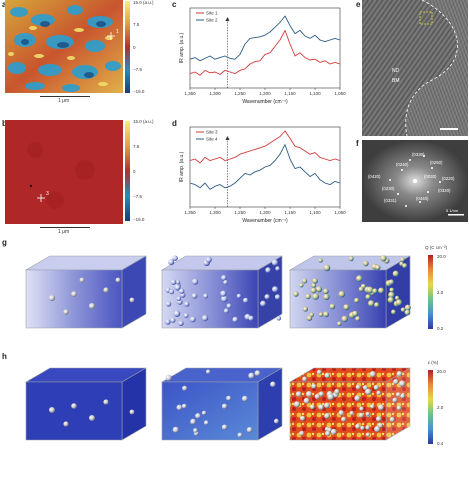 The image size is (469, 487). Describe the element at coordinates (422, 198) in the screenshot. I see `fft-spot-label-8: (0440)` at that location.